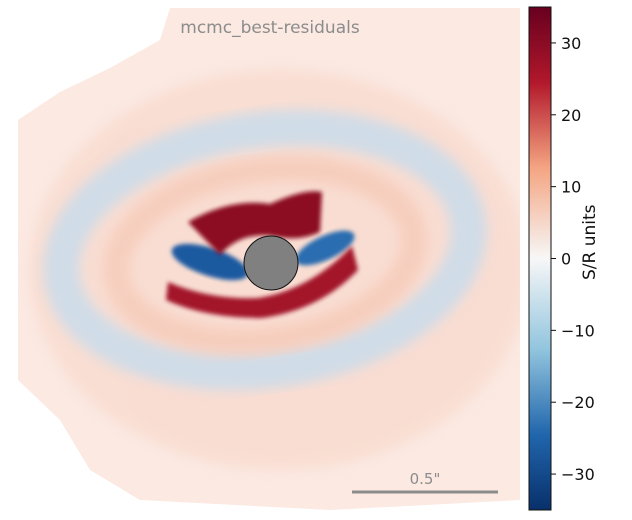 The image size is (632, 520). Describe the element at coordinates (210, 262) in the screenshot. I see `negative-lobe-west` at that location.